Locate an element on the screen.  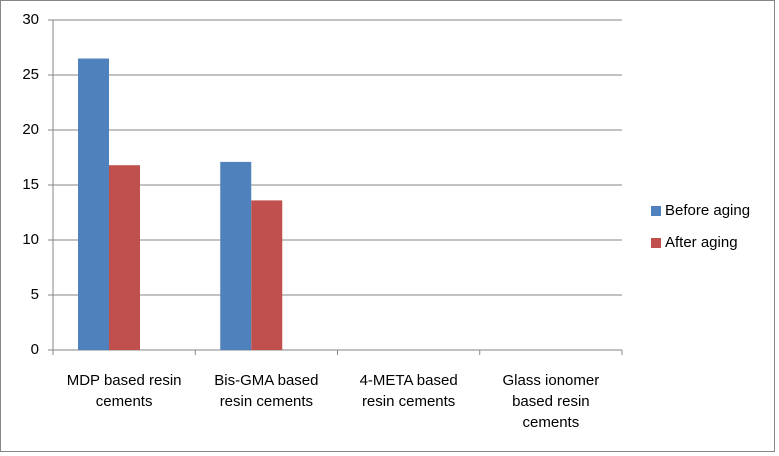
y-tick-label: 30 is located at coordinates (30, 19).